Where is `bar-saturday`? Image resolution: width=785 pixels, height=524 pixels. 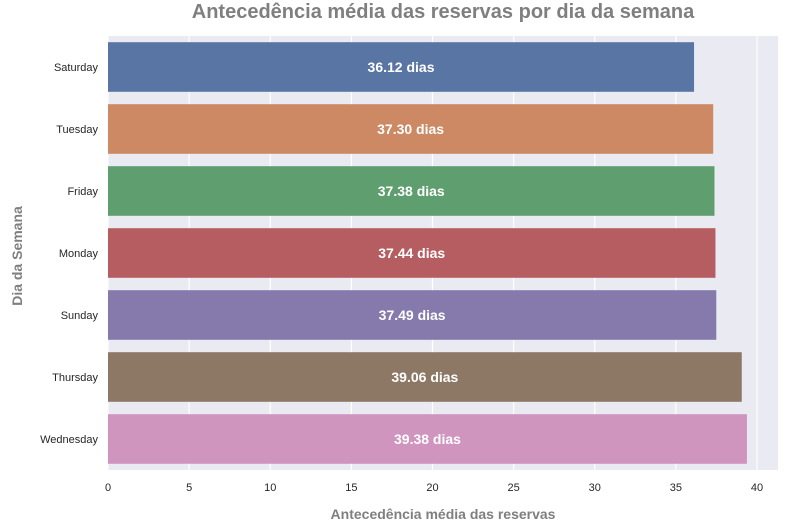
bar-saturday is located at coordinates (401, 67).